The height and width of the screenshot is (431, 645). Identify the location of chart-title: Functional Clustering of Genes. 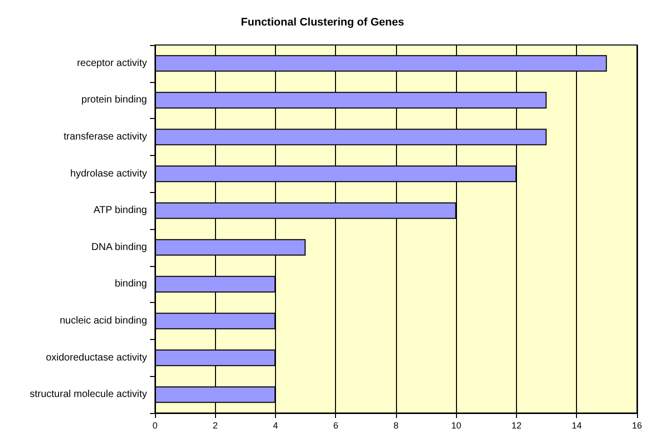
(322, 22).